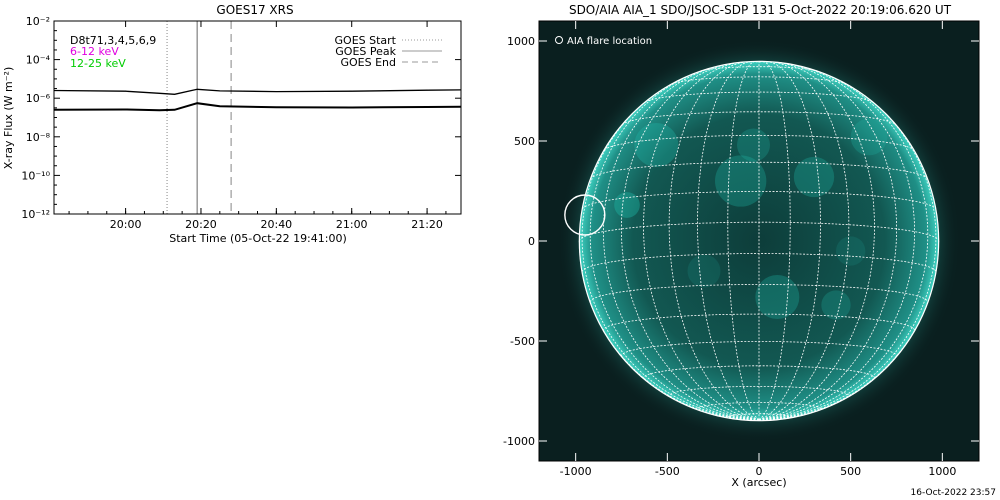  Describe the element at coordinates (258, 238) in the screenshot. I see `goes-x-axis-label: Start Time (05-Oct-22 19:41:00)` at that location.